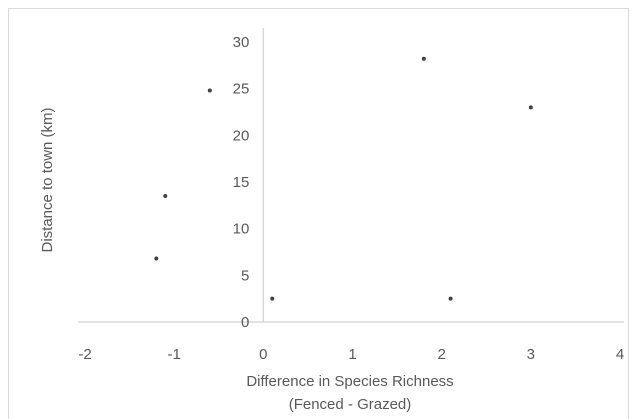  Describe the element at coordinates (349, 381) in the screenshot. I see `x-axis-label-line-1: Difference in Species Richness` at that location.